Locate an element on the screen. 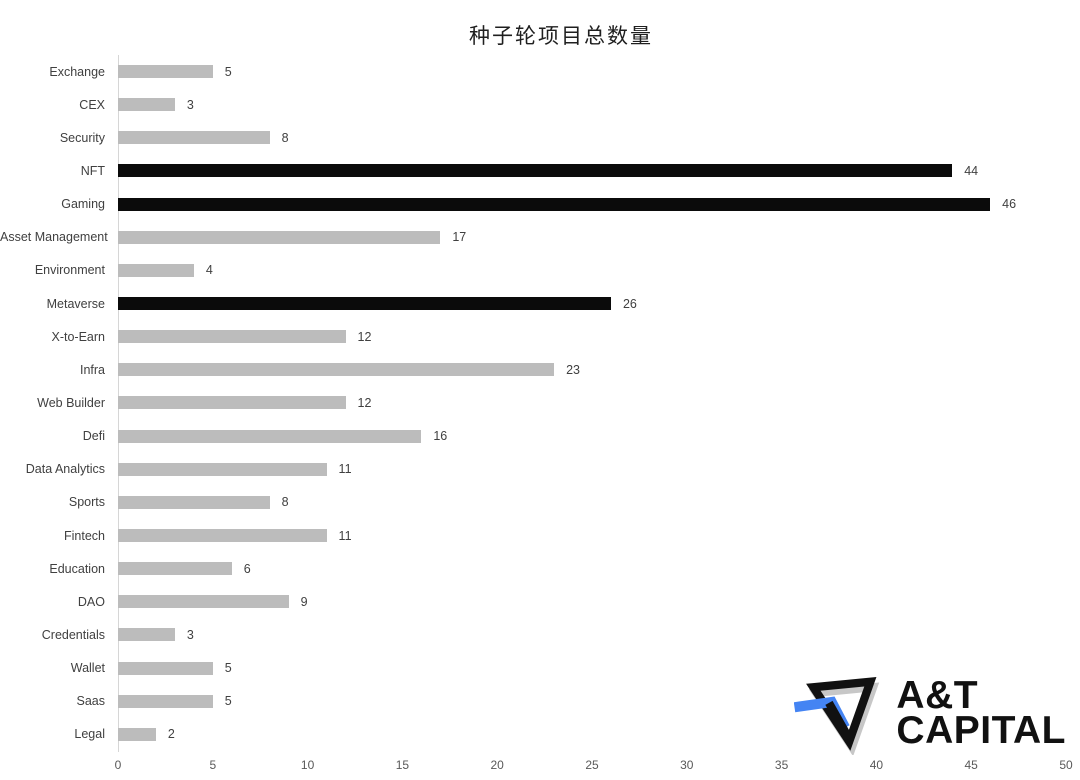 The image size is (1080, 780). x-tick-label: 30 is located at coordinates (687, 764).